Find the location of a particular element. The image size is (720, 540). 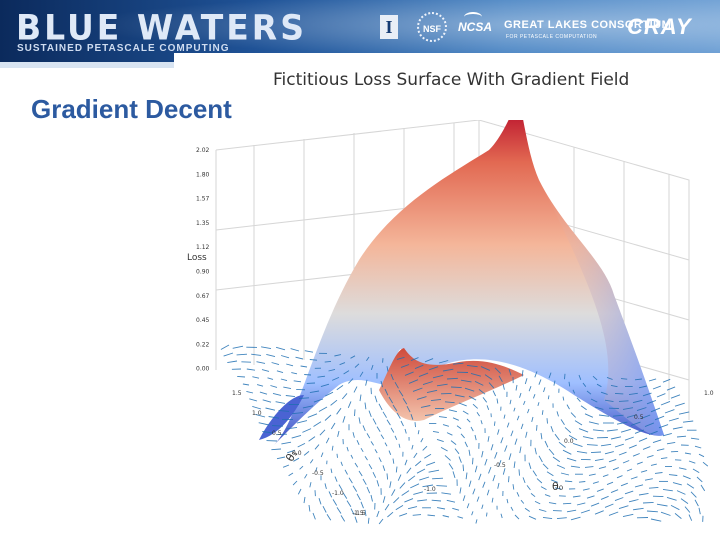

great-lakes-logo: GREAT LAKES CONSORTIUM is located at coordinates (588, 25).